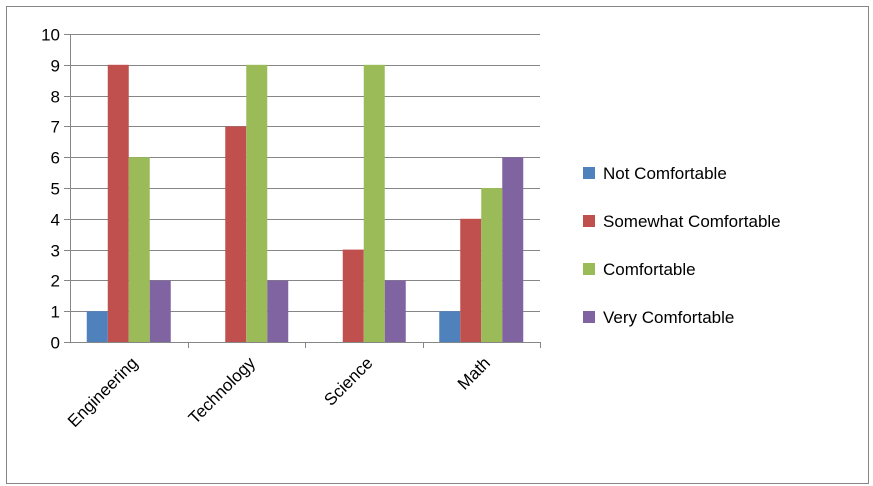 The width and height of the screenshot is (873, 486). What do you see at coordinates (450, 326) in the screenshot?
I see `bar-math-not-comfortable` at bounding box center [450, 326].